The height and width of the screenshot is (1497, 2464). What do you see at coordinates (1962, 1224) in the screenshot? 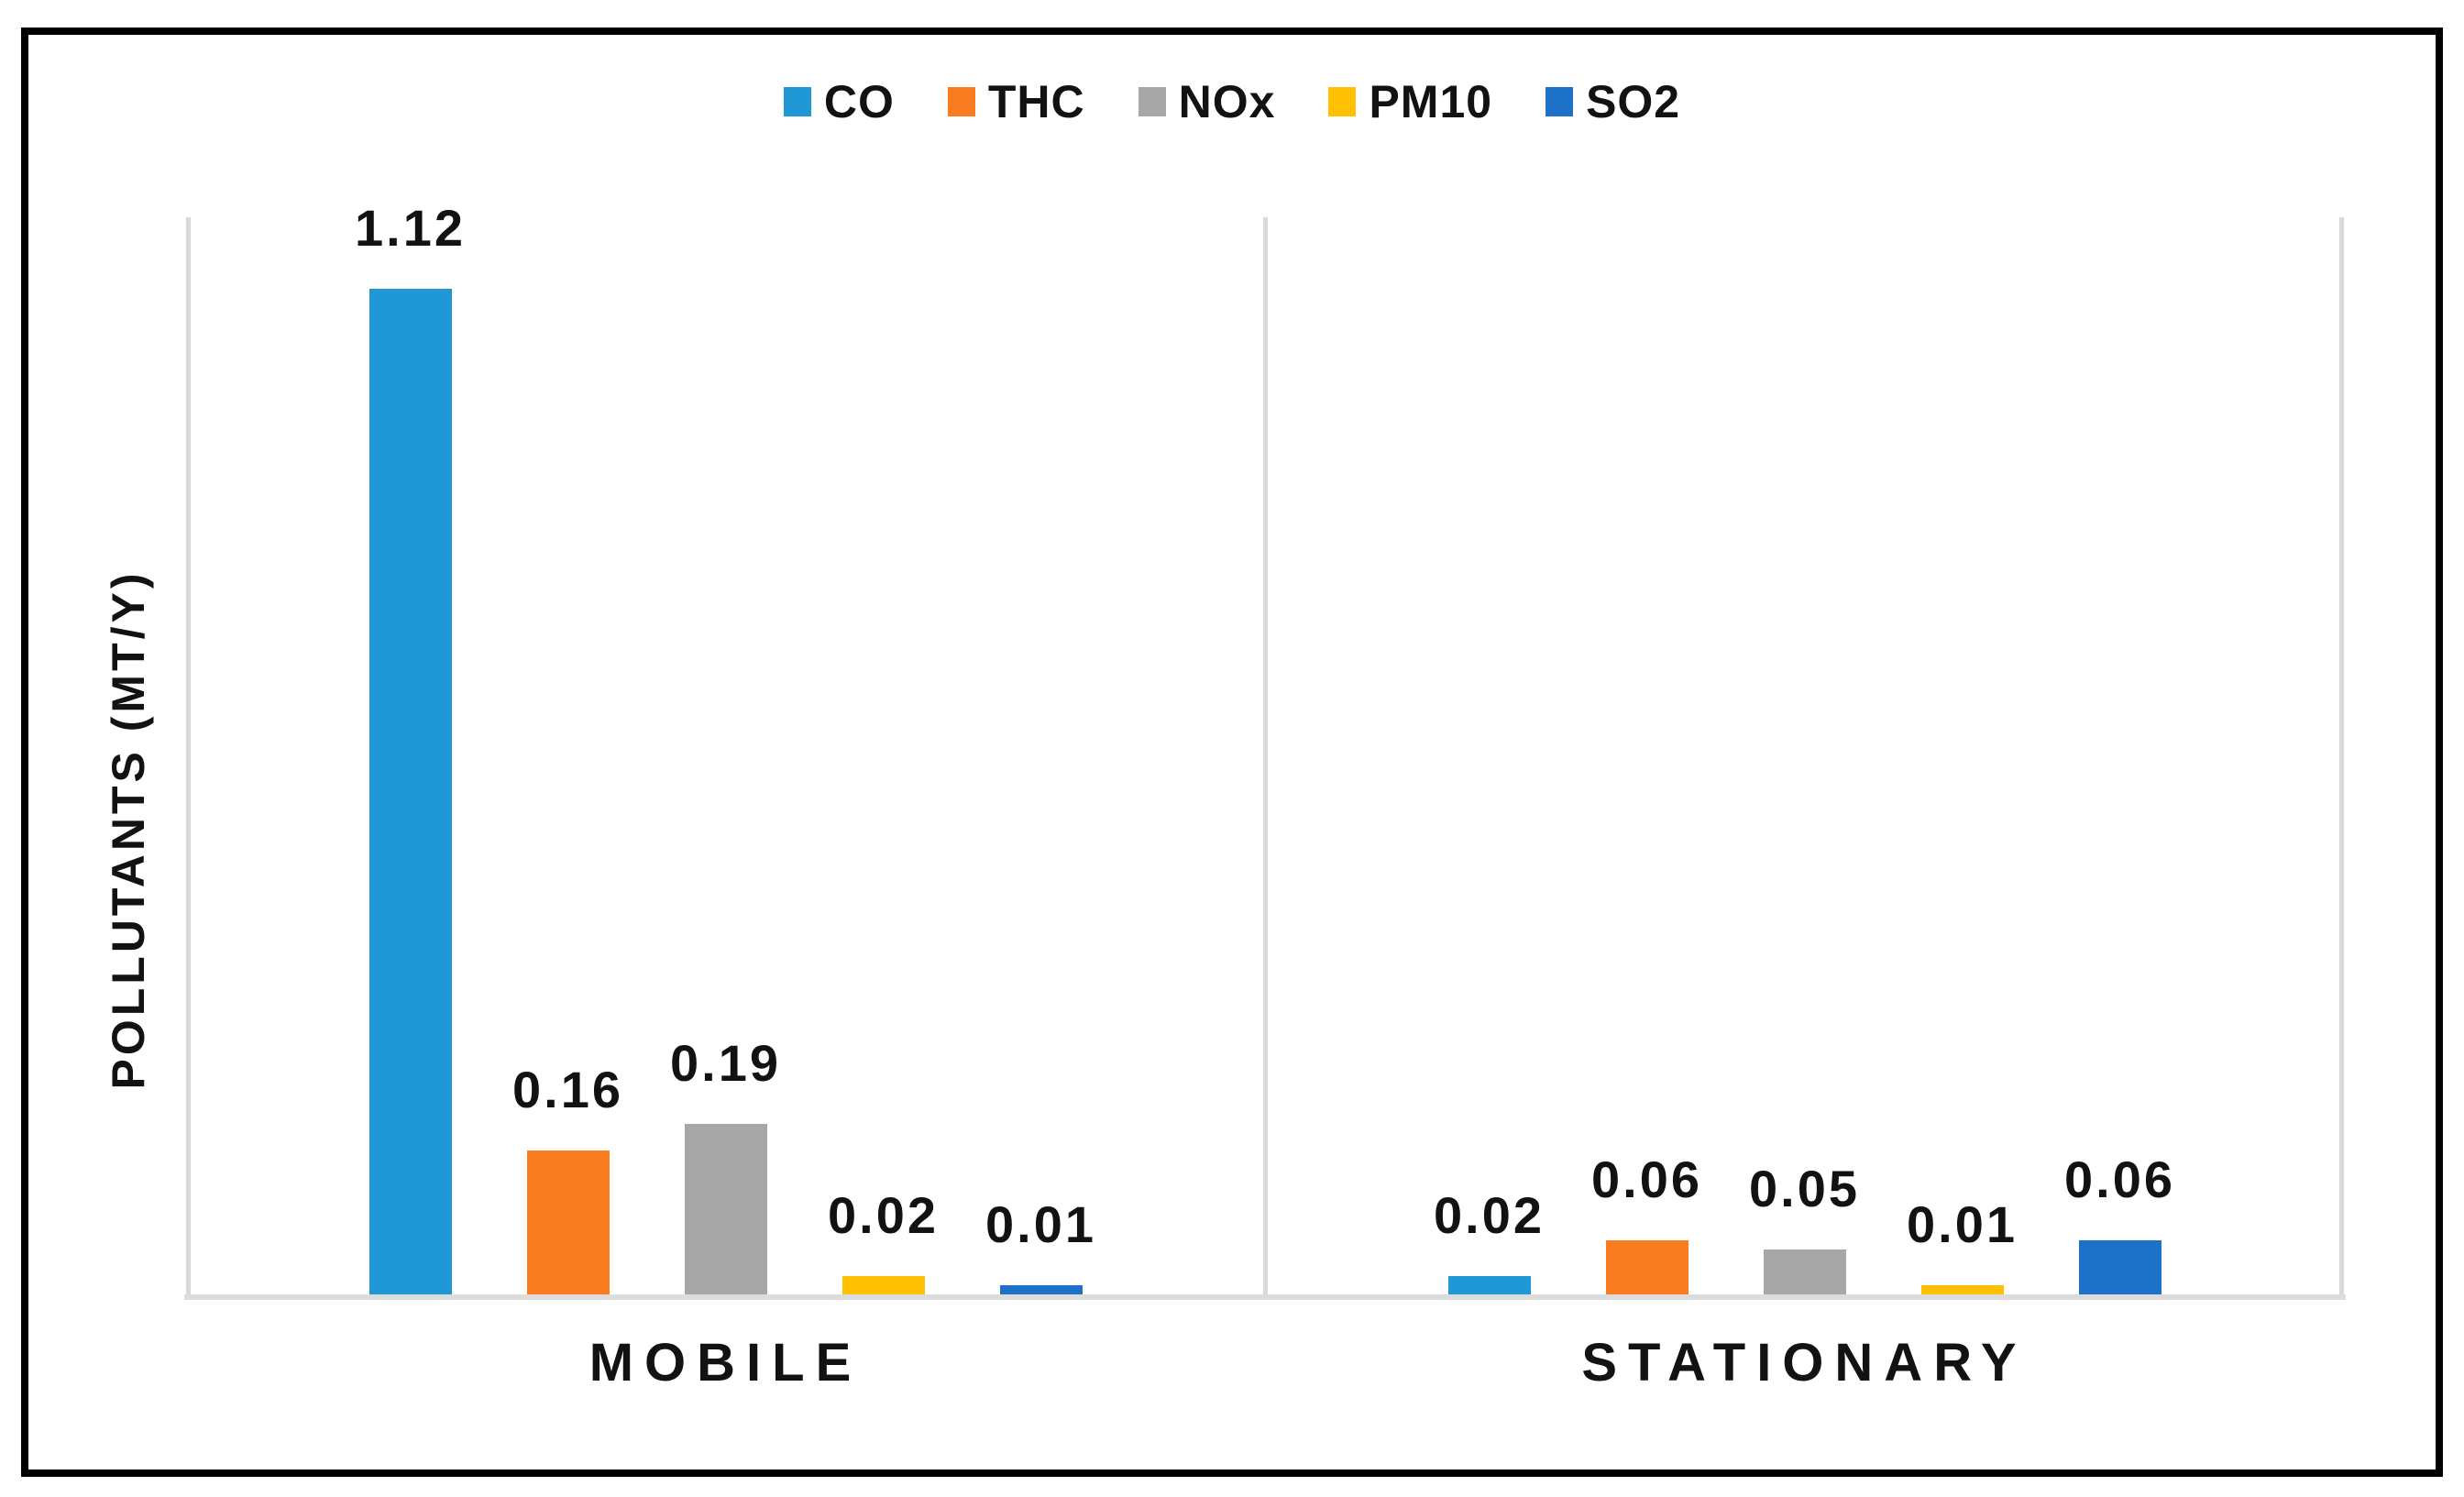
I see `data-label-stationary-pm10: 0.01` at bounding box center [1962, 1224].